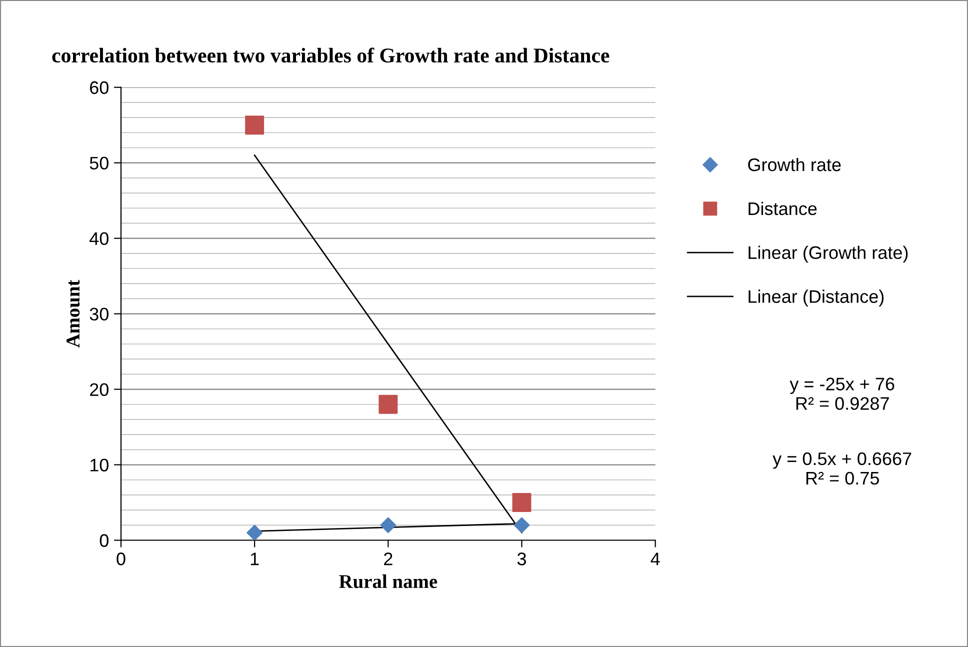 The image size is (968, 647). Describe the element at coordinates (794, 165) in the screenshot. I see `legend-label: Growth rate` at that location.